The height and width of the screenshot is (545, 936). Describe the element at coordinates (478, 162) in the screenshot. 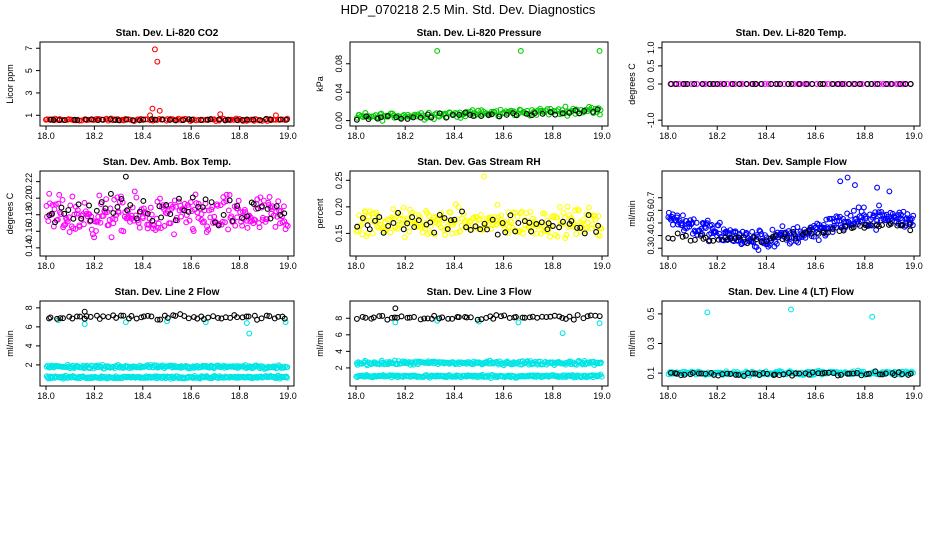

I see `panel-title: Stan. Dev. Gas Stream RH` at that location.